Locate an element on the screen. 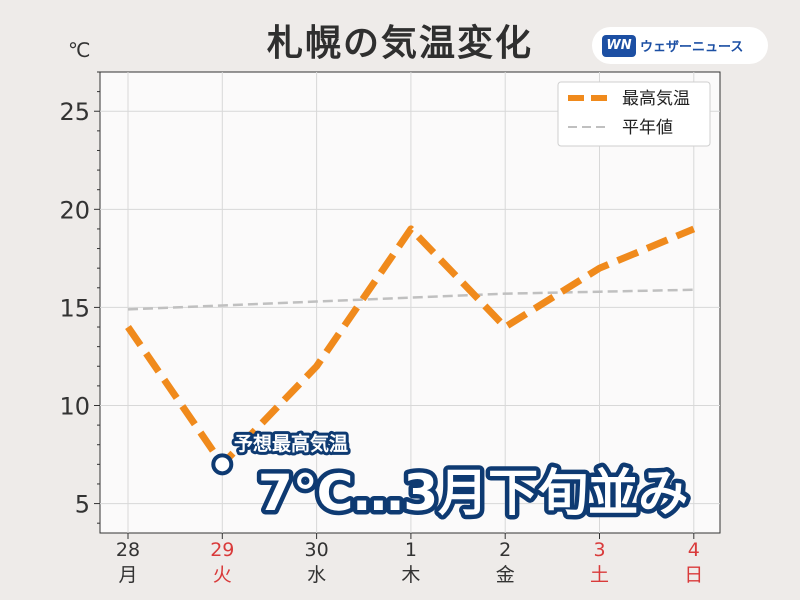 Image resolution: width=800 pixels, height=600 pixels. x-tick-weekday: 金 is located at coordinates (505, 575).